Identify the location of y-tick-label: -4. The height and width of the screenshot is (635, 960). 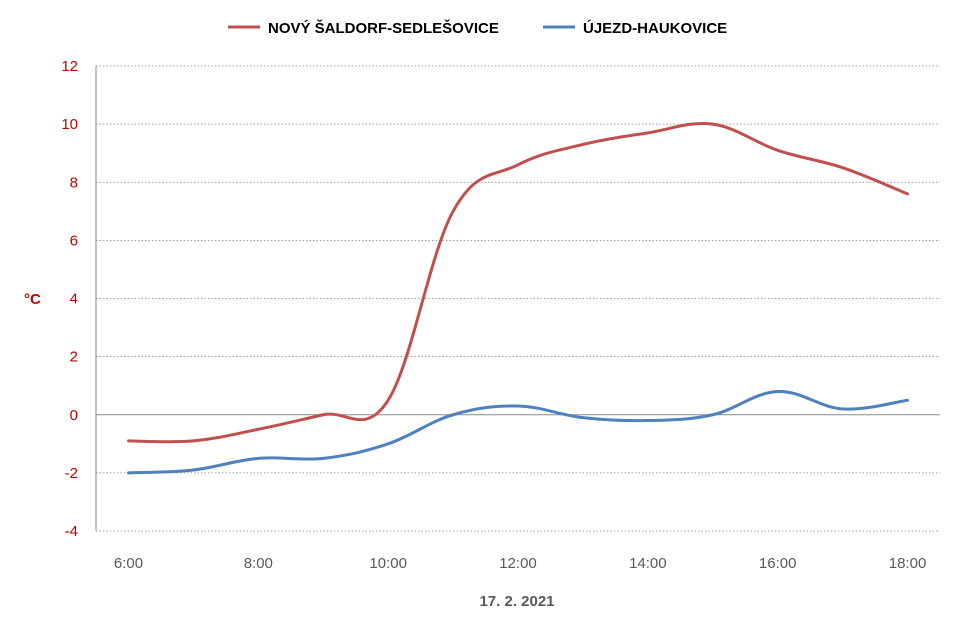
(71, 531).